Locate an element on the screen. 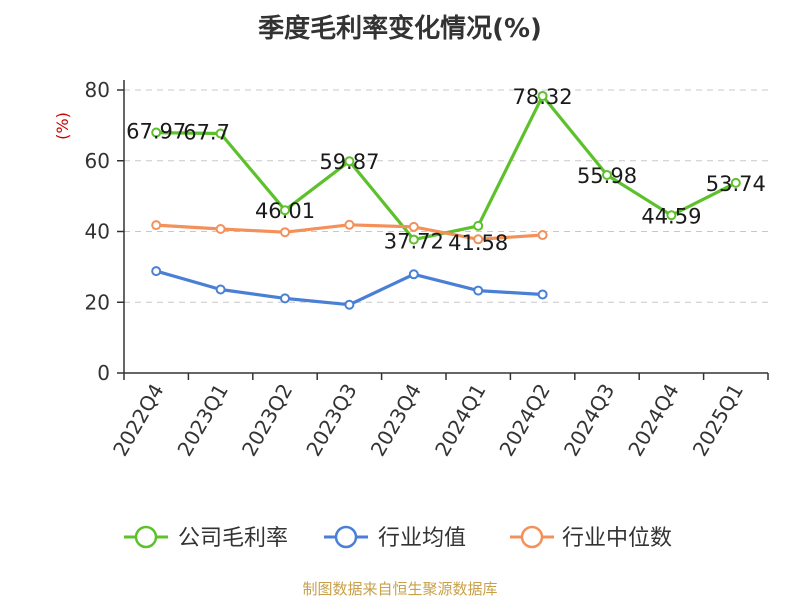  series-0-point-2024Q1 is located at coordinates (478, 225).